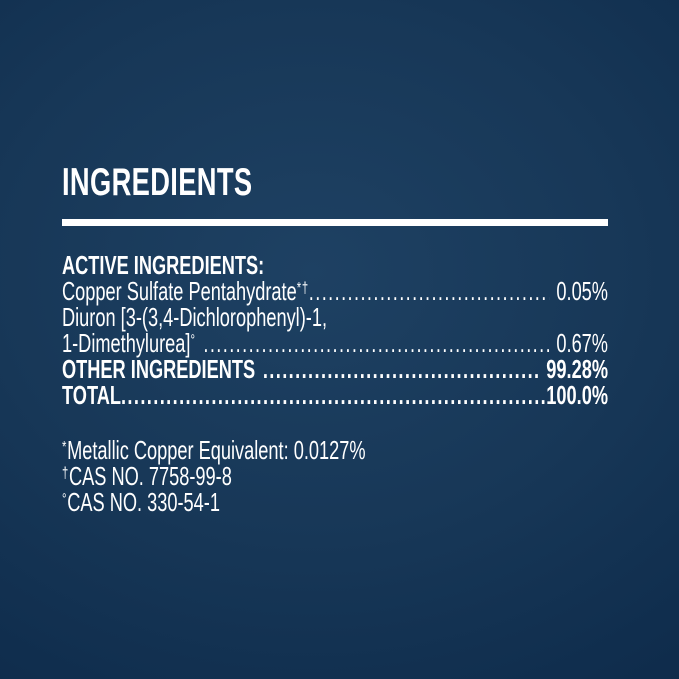  I want to click on ingredient-value: 99.28%, so click(577, 369).